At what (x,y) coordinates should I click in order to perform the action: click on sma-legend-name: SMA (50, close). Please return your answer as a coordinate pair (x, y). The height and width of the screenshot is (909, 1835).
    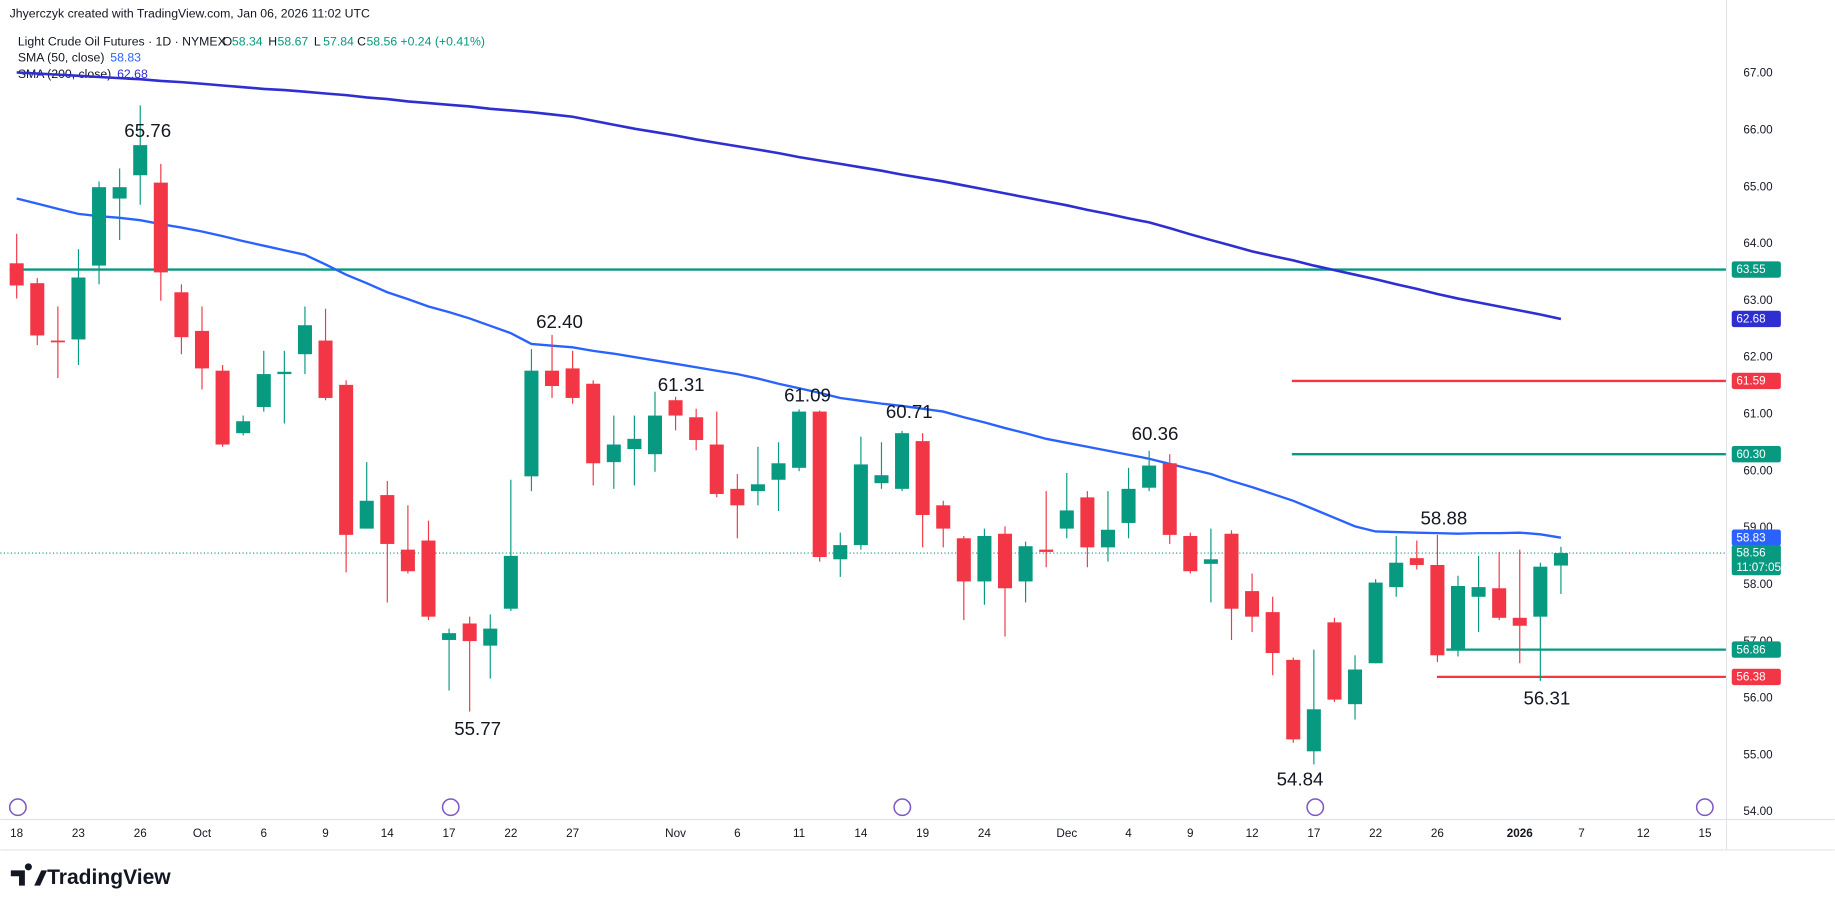
    Looking at the image, I should click on (61, 58).